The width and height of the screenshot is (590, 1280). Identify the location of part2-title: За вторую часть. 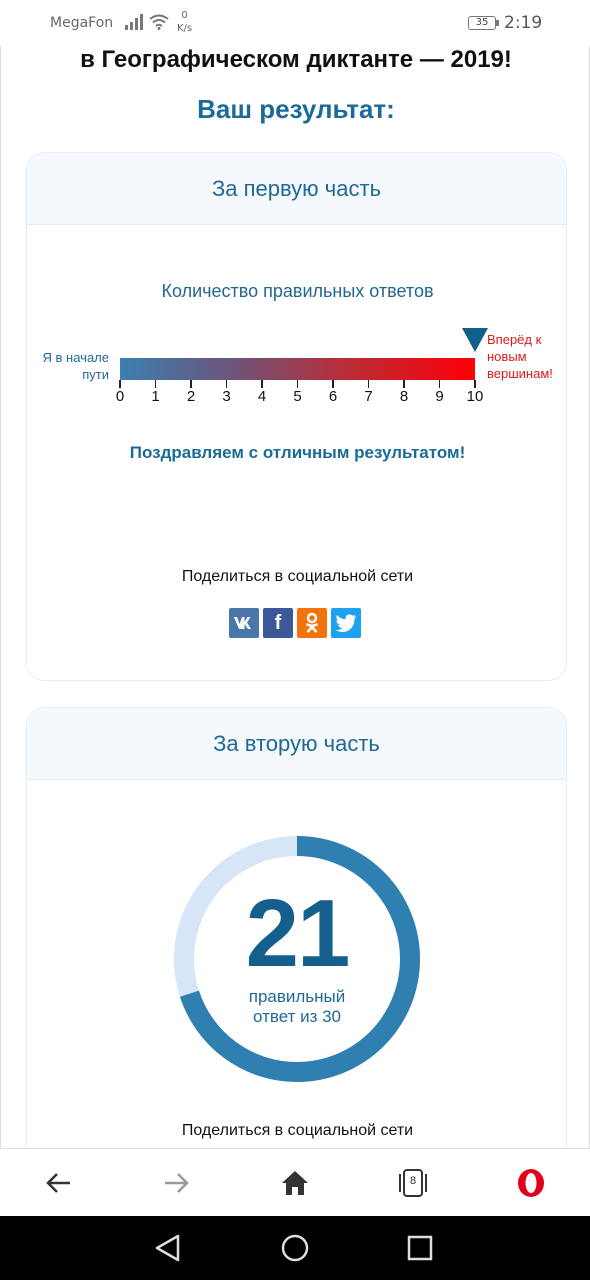
(296, 744).